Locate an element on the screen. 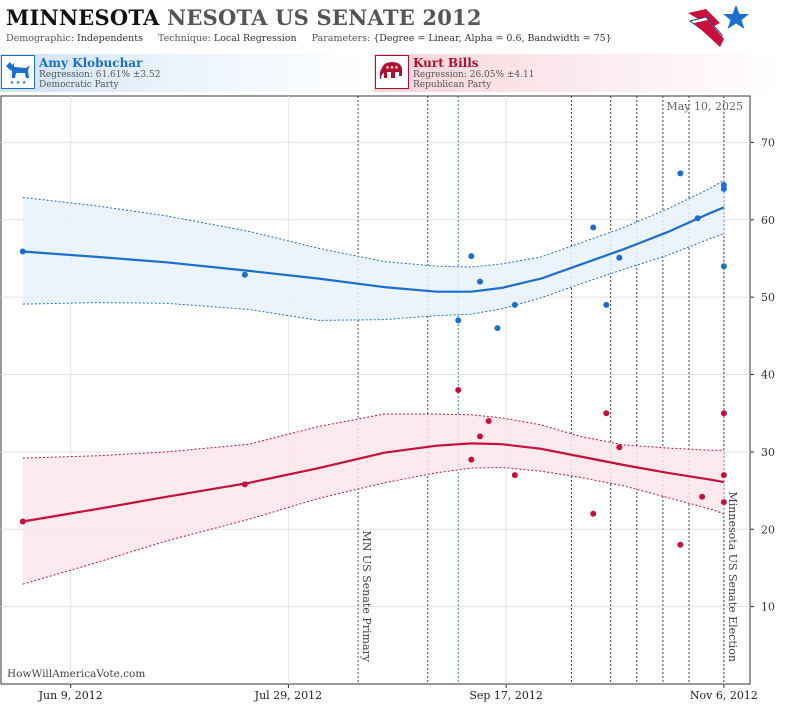  y-tick-label: 60 is located at coordinates (768, 220).